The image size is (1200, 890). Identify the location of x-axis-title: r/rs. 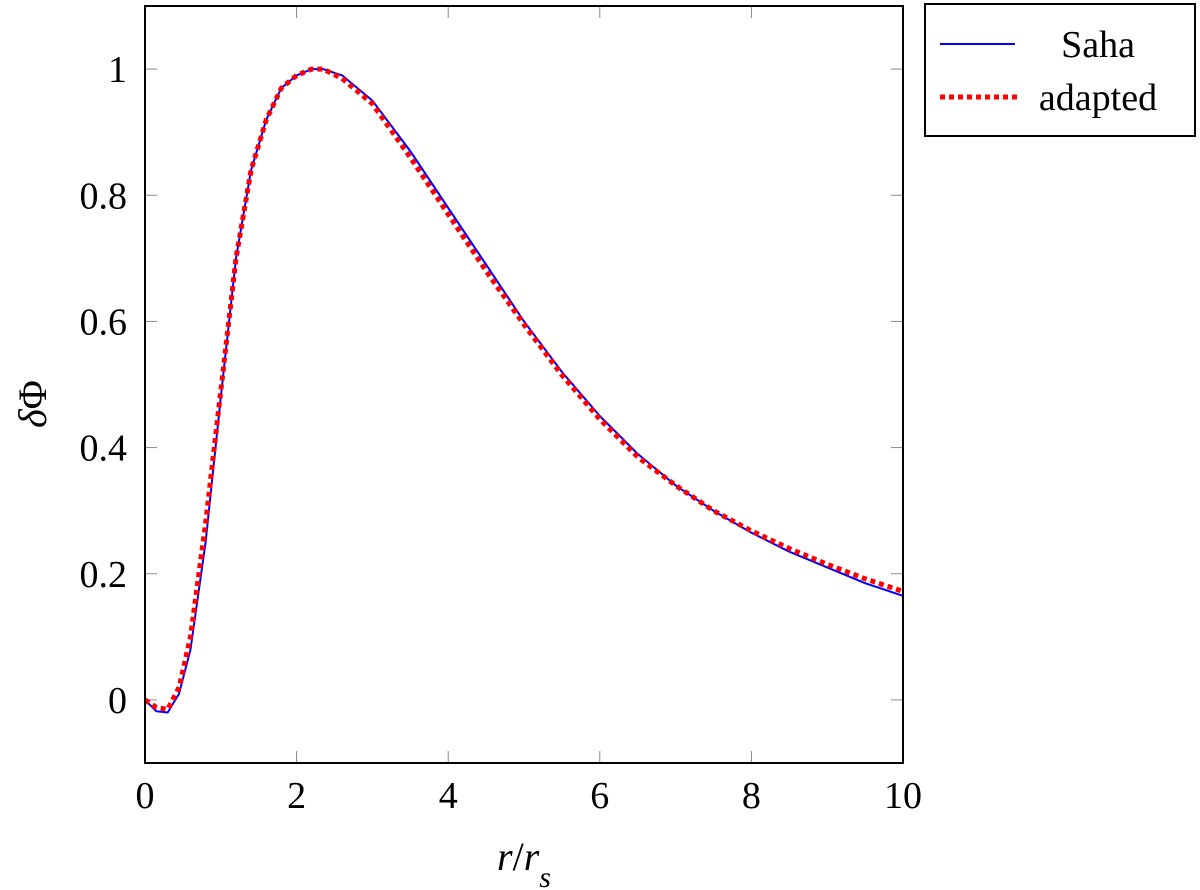
(524, 862).